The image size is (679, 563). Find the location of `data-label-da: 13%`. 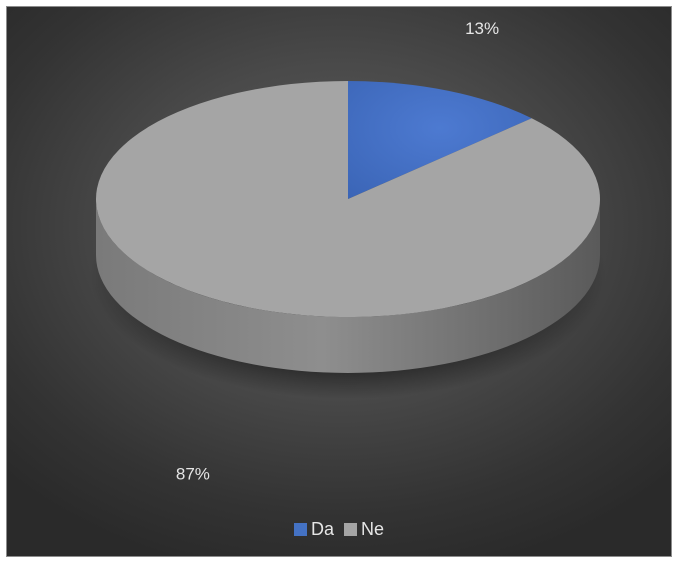

data-label-da: 13% is located at coordinates (482, 28).